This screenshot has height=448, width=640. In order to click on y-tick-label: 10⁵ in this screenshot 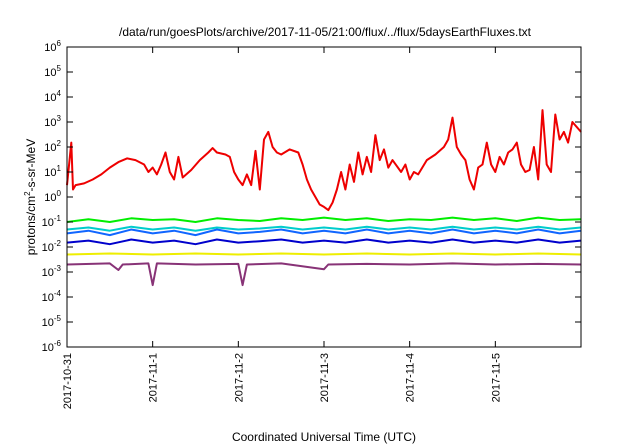, I will do `click(52, 71)`.